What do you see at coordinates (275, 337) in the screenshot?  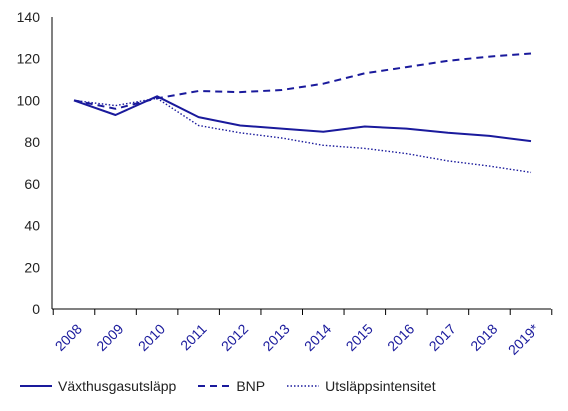 I see `x-tick-label: 2013` at bounding box center [275, 337].